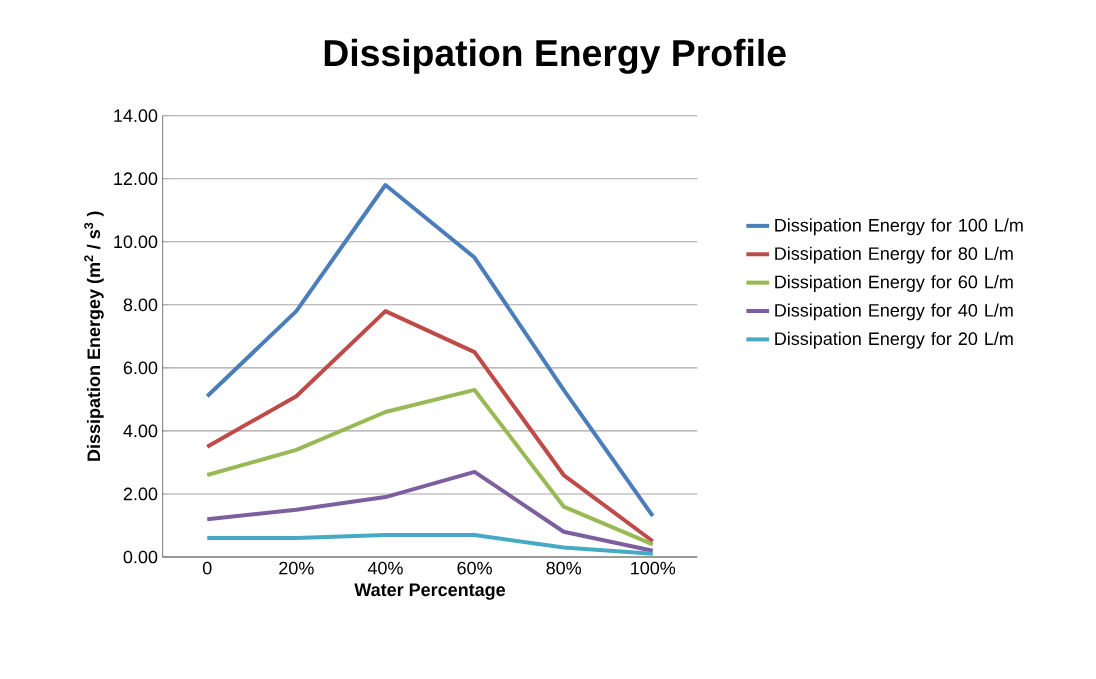  I want to click on legend-label: Dissipation Energy for 100 L/m, so click(899, 227).